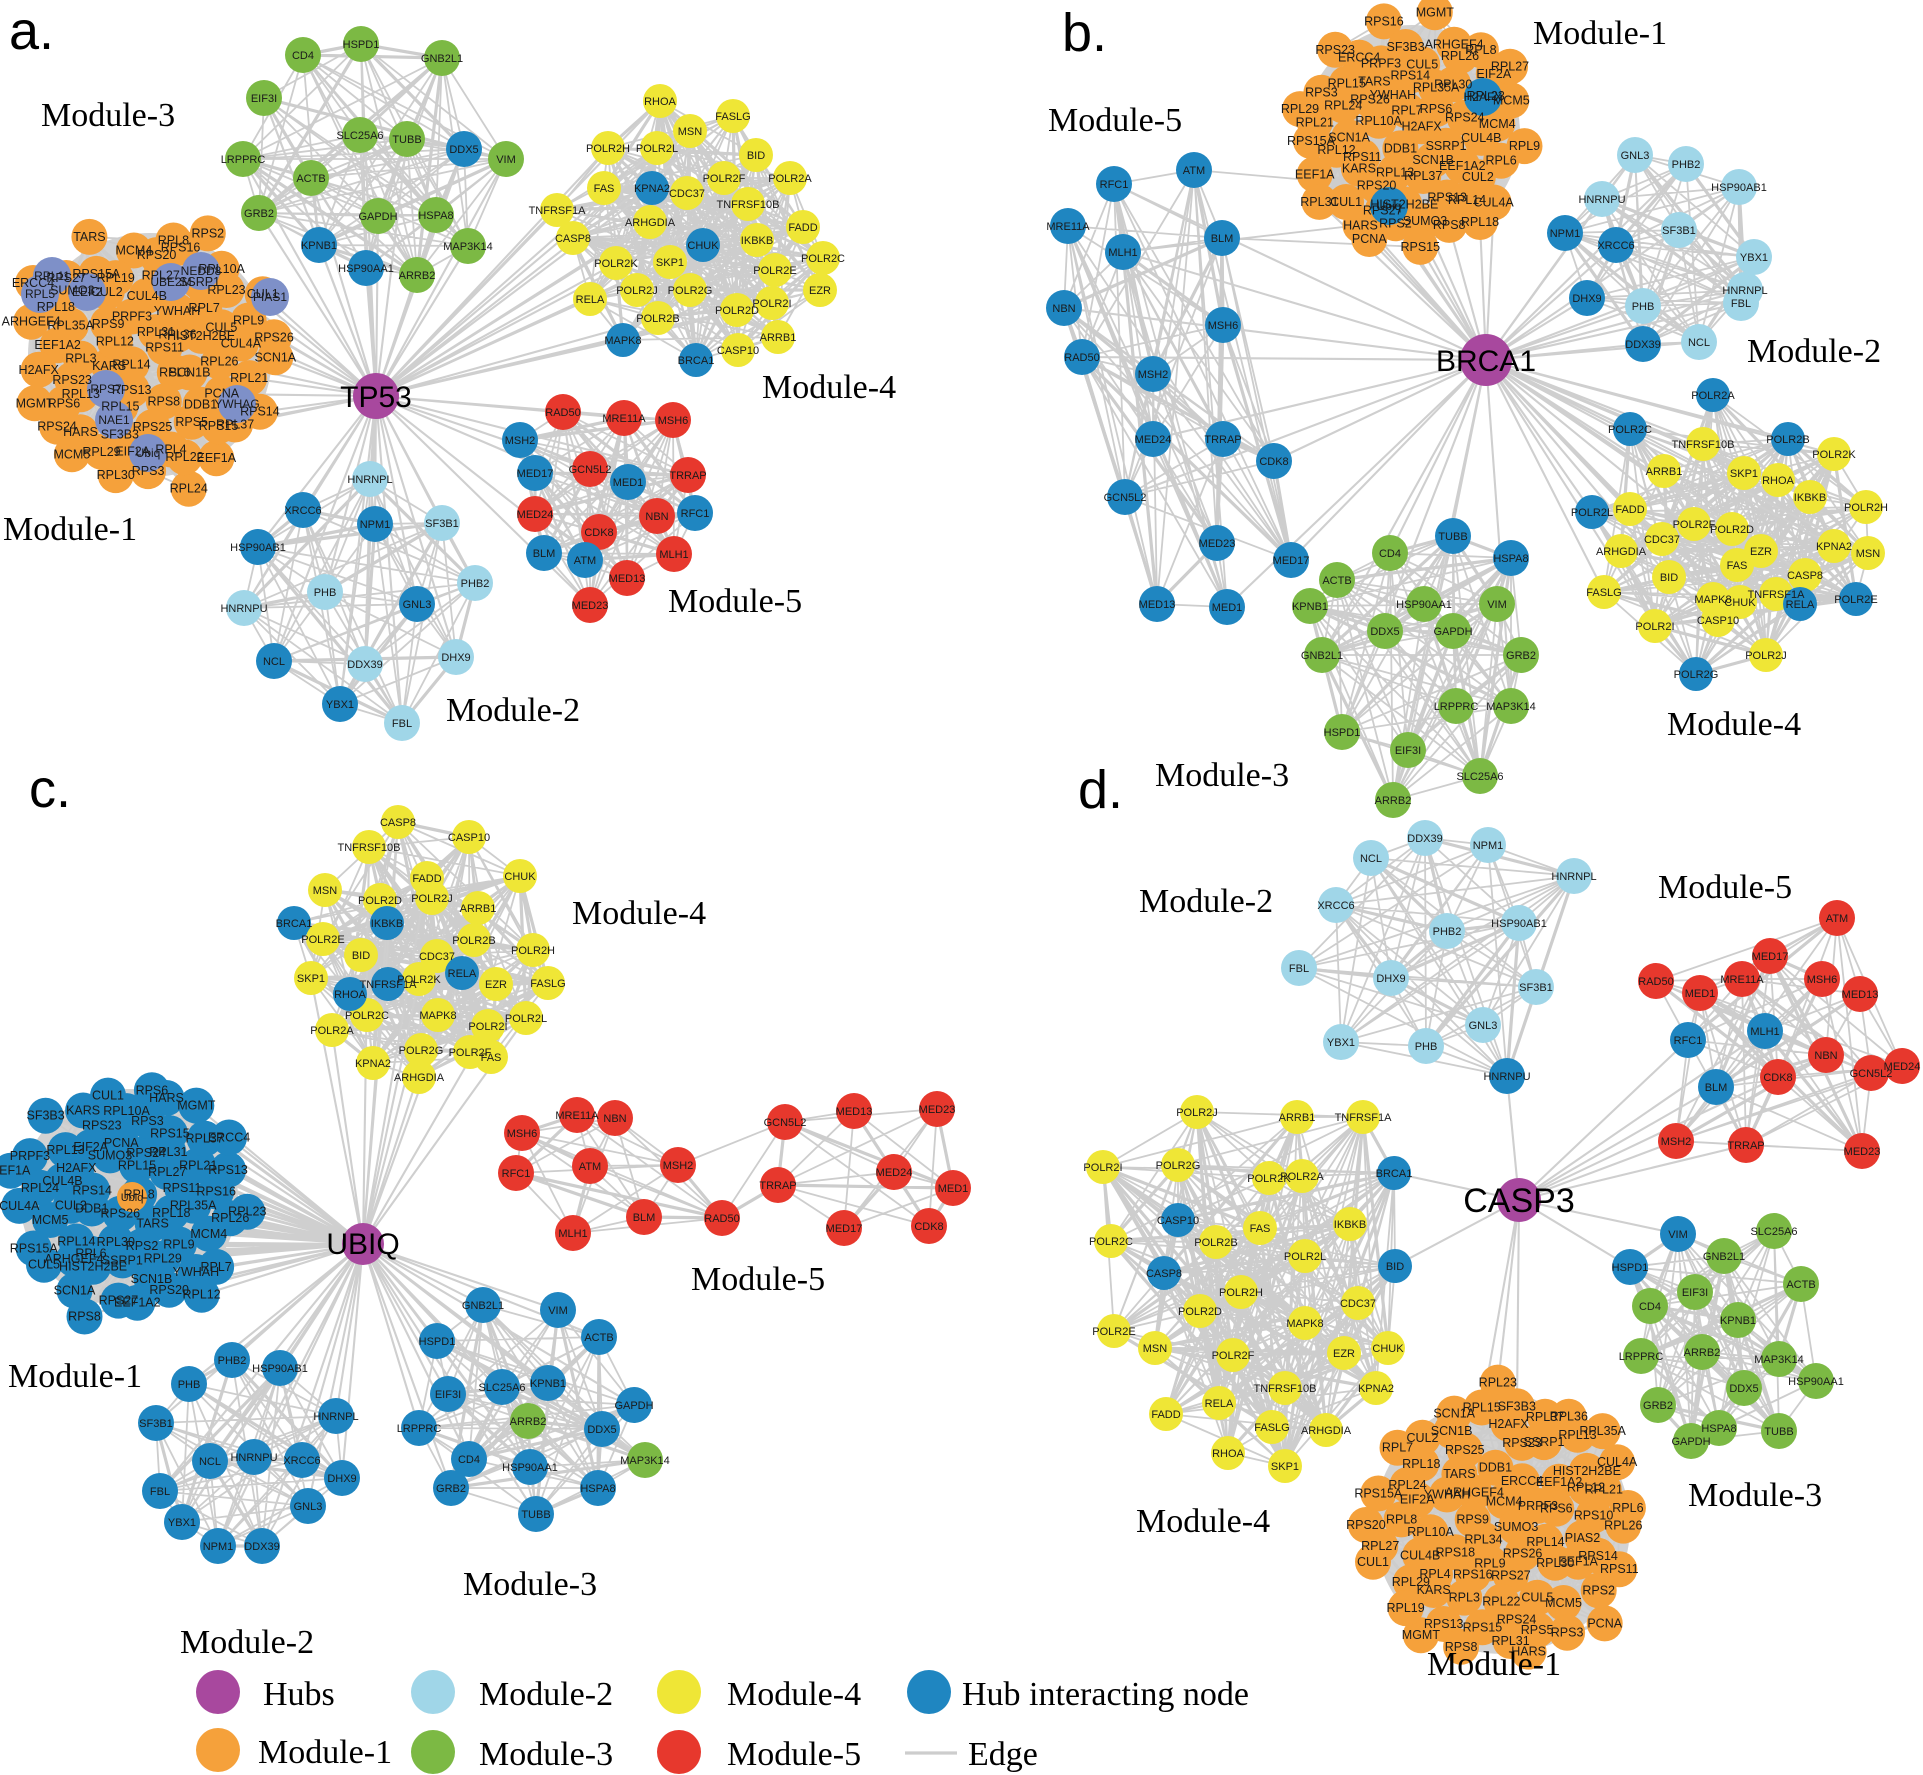  What do you see at coordinates (419, 1078) in the screenshot?
I see `svg-text: ARHGDIA` at bounding box center [419, 1078].